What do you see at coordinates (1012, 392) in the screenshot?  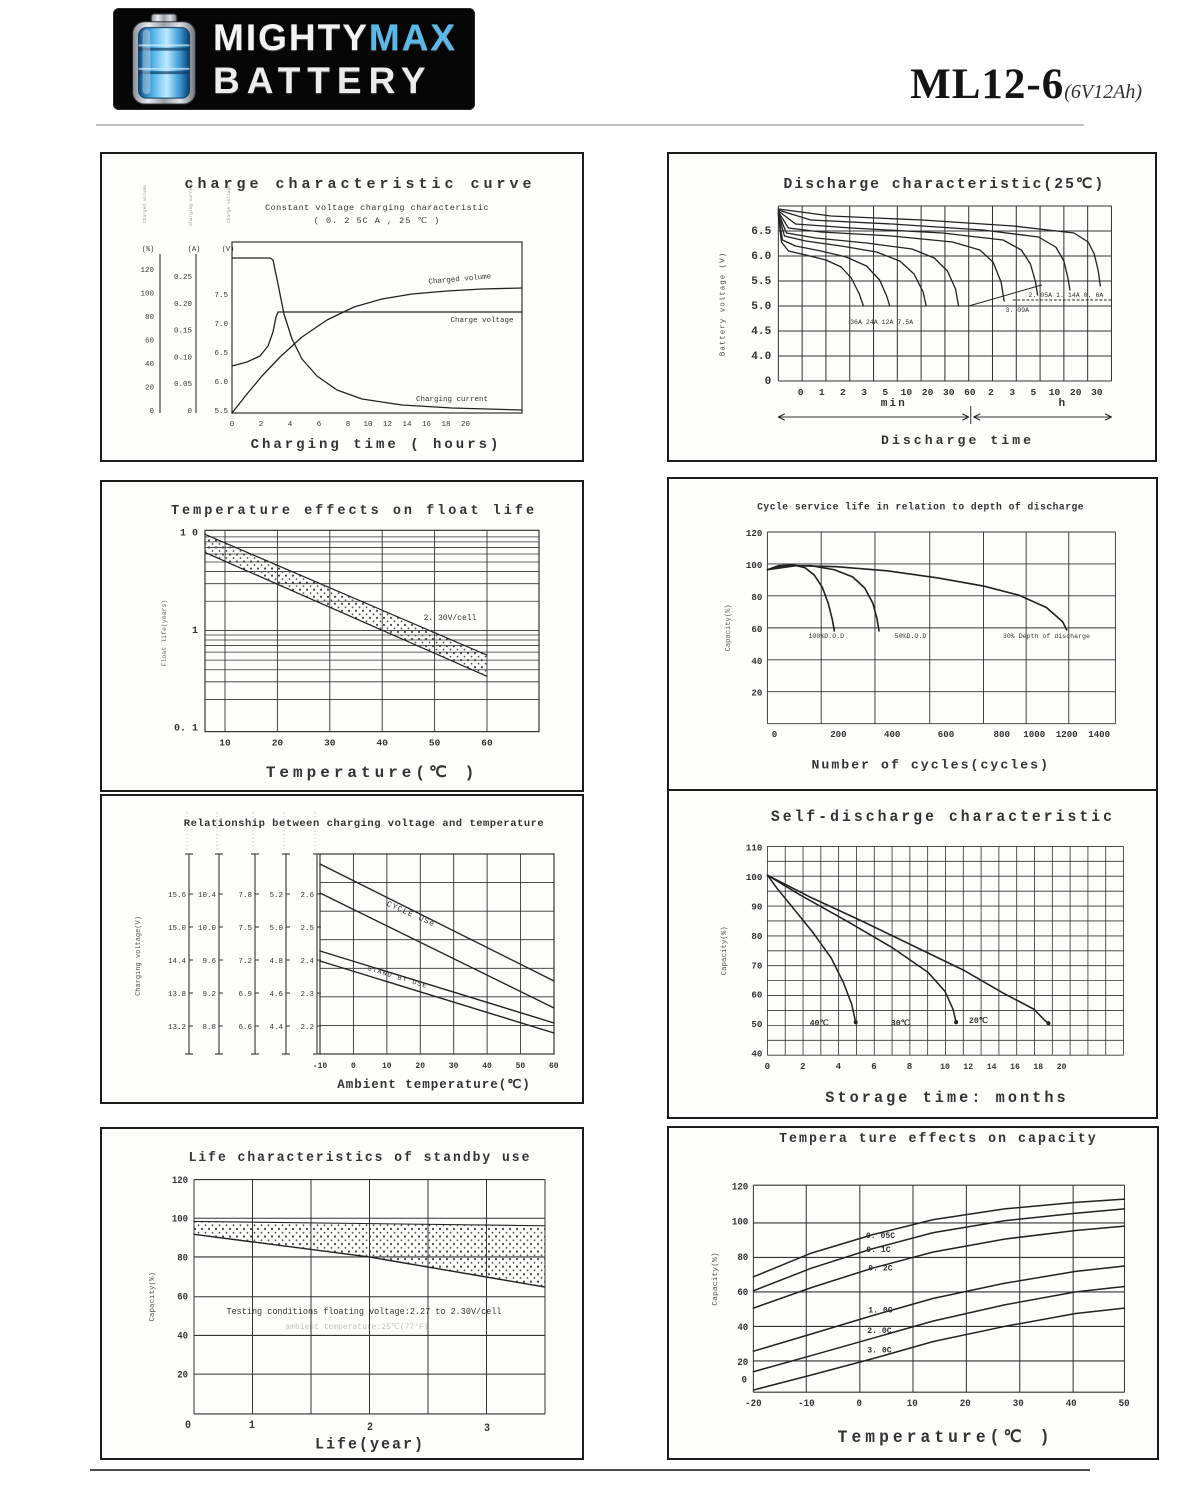 I see `x-tick-label: 3` at bounding box center [1012, 392].